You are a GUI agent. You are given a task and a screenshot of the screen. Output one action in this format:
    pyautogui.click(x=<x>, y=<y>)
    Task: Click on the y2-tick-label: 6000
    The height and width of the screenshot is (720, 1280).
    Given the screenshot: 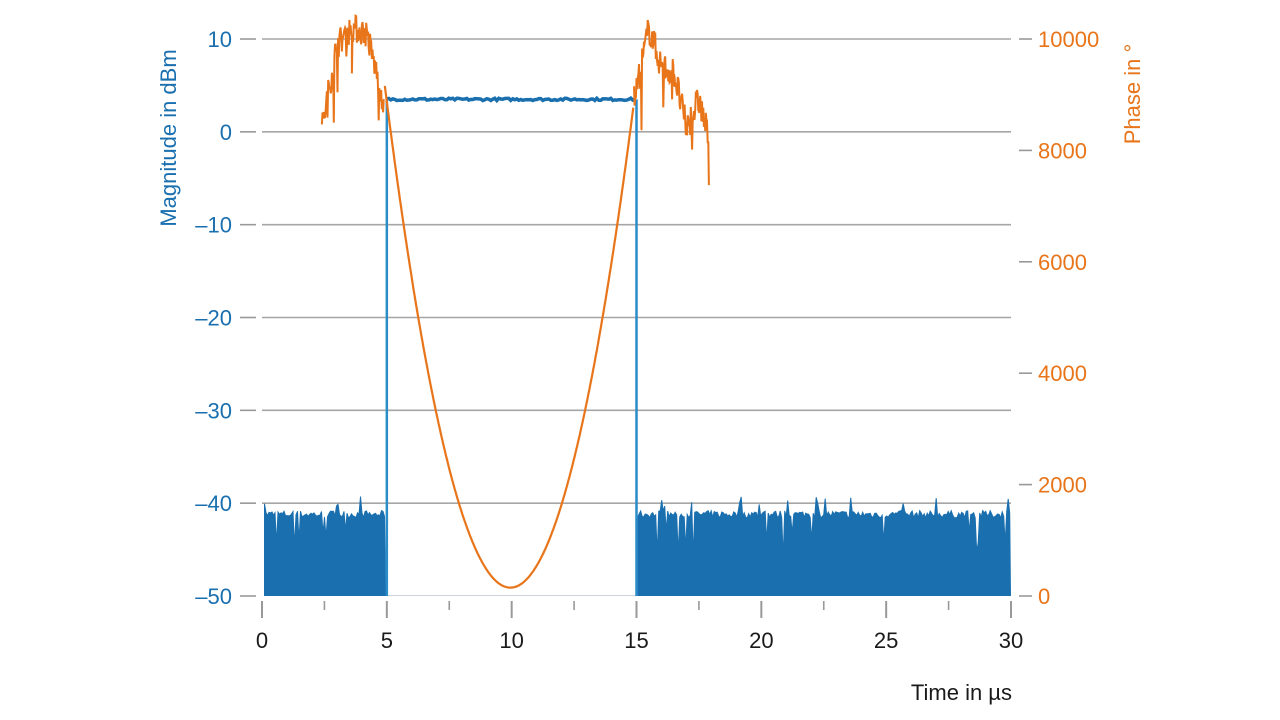 What is the action you would take?
    pyautogui.click(x=1062, y=262)
    